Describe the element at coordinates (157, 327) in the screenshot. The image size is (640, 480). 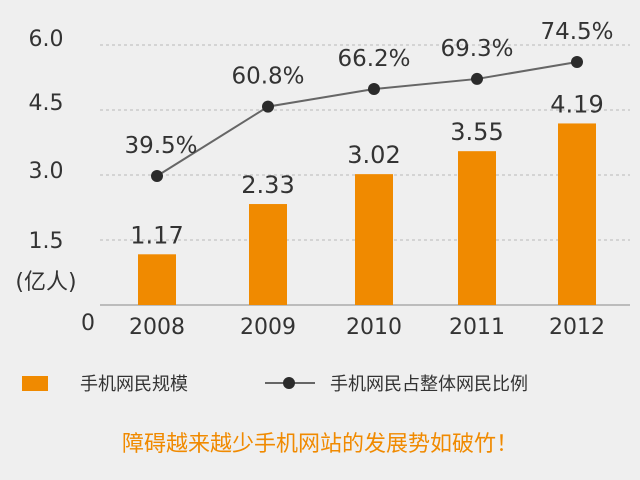
I see `x-tick-label: 2008` at that location.